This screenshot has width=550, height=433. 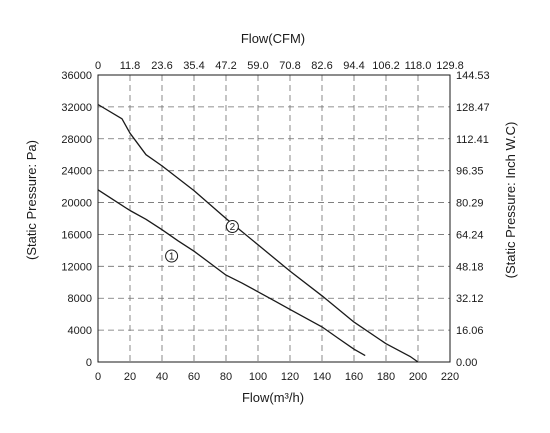 I want to click on y-tick-label: 8000, so click(x=80, y=299).